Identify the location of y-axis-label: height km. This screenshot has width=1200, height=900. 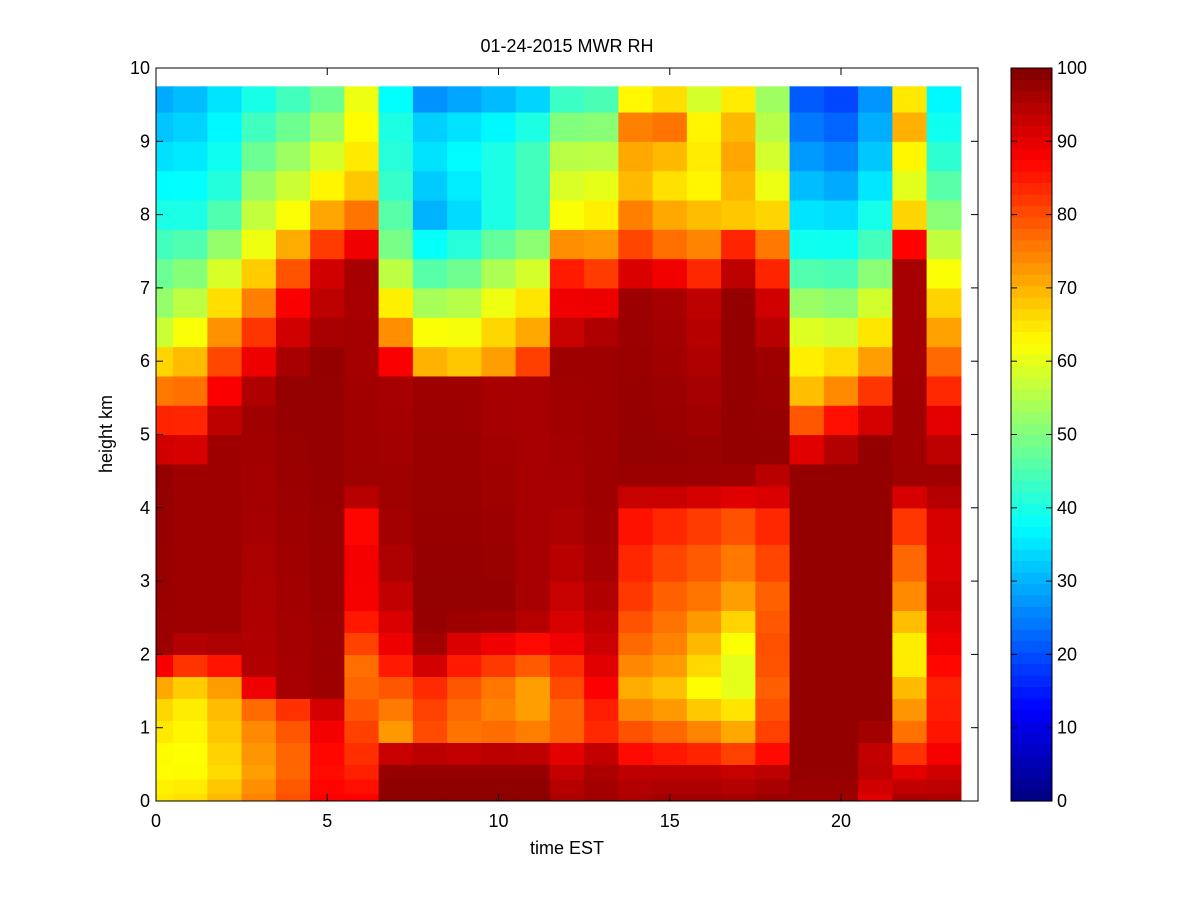
(106, 434).